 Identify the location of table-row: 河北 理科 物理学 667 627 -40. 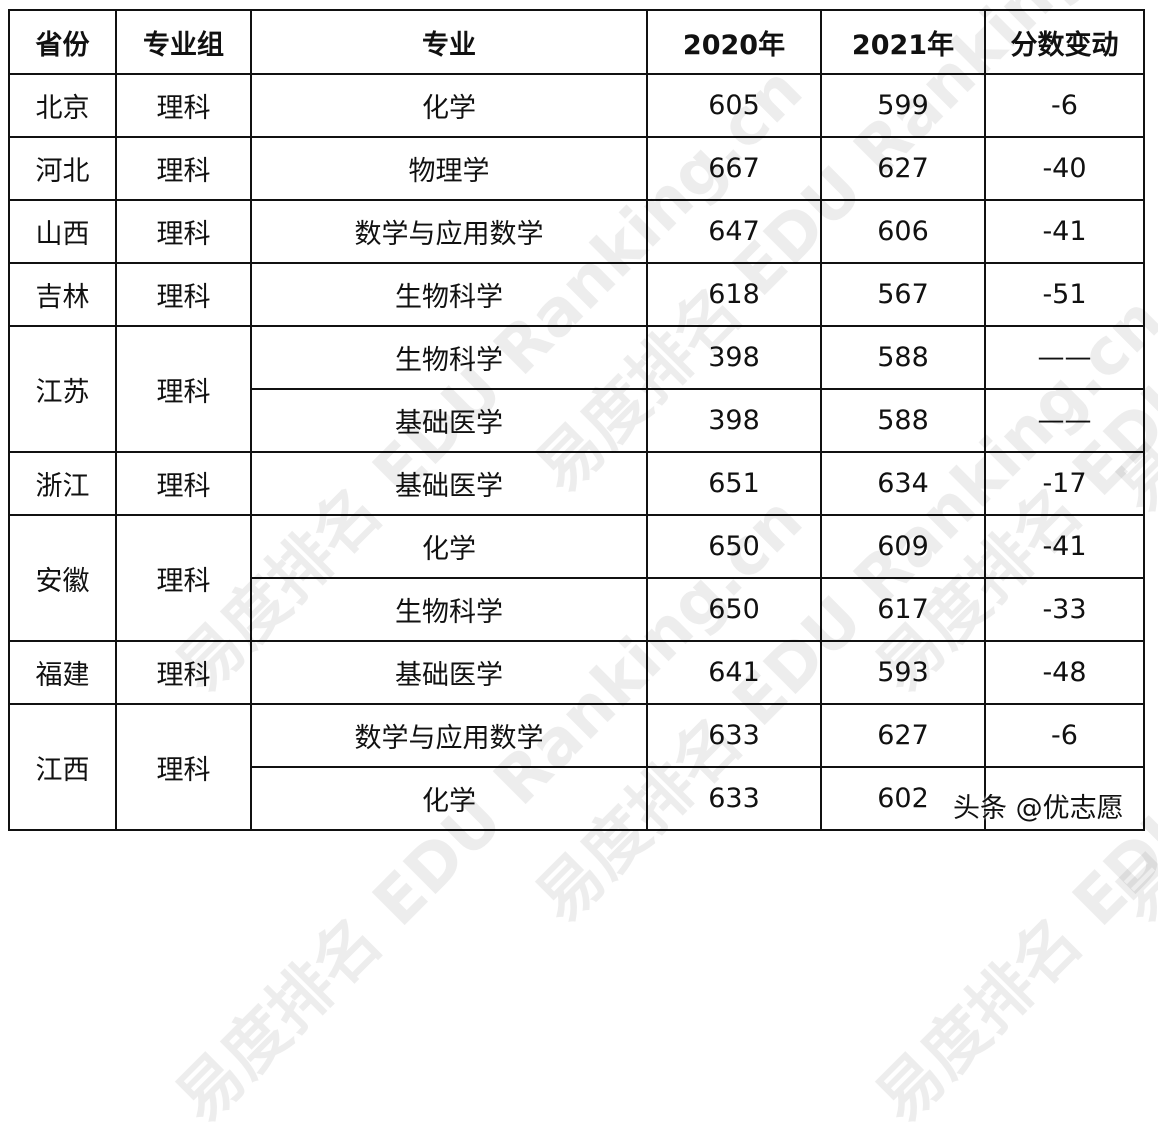
(576, 168).